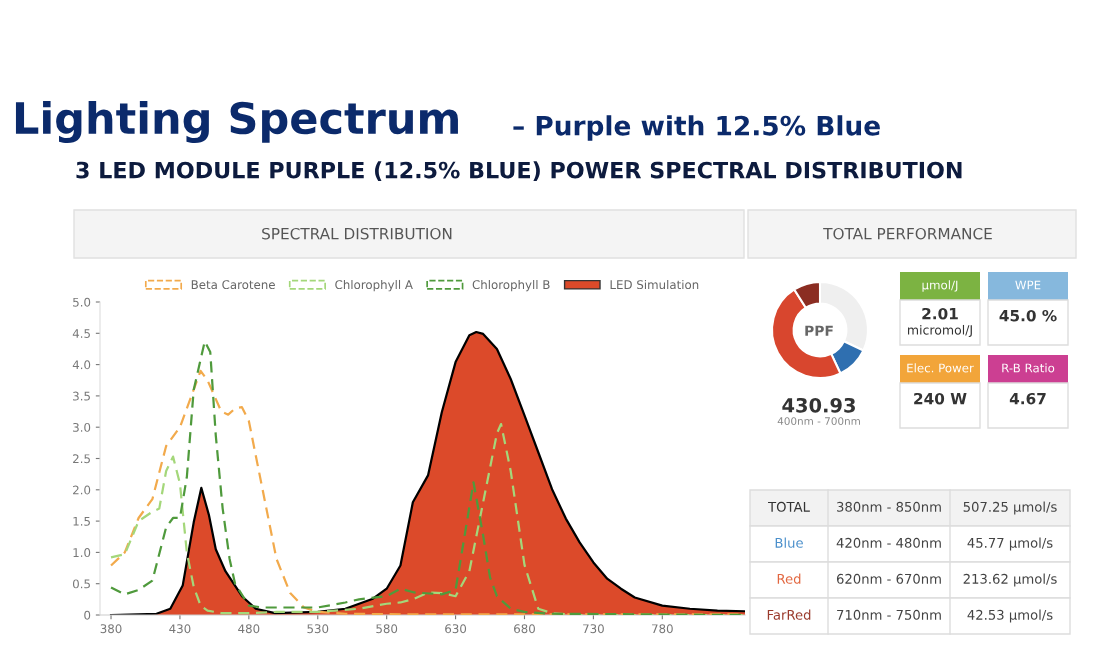 The height and width of the screenshot is (652, 1093). What do you see at coordinates (1010, 616) in the screenshot?
I see `text: 42.53 µmol/s` at bounding box center [1010, 616].